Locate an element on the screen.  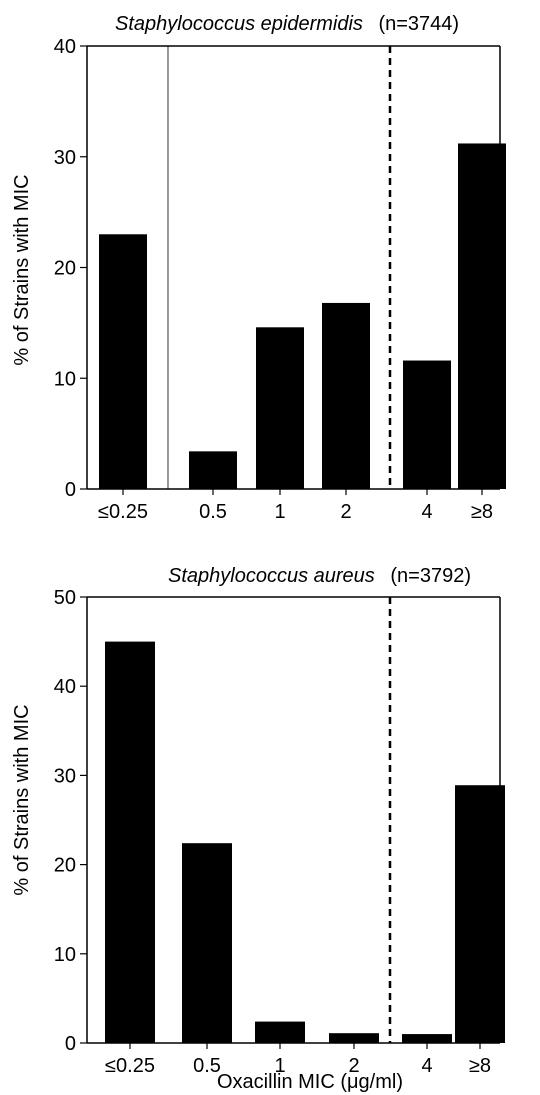
chart2-x-tick-label: 4 is located at coordinates (426, 1066).